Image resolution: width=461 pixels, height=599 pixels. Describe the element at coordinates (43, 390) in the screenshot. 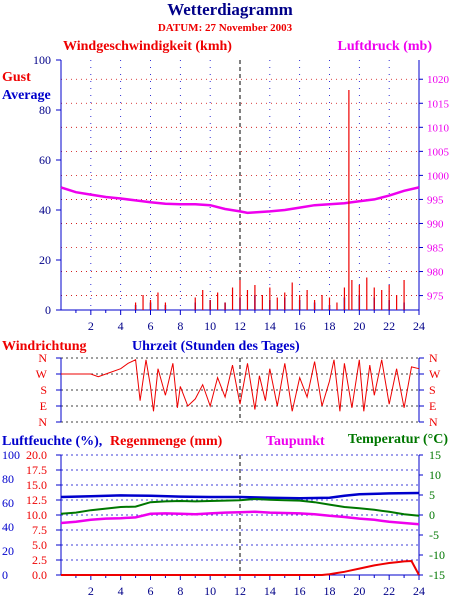

I see `direction-label-left: S` at that location.